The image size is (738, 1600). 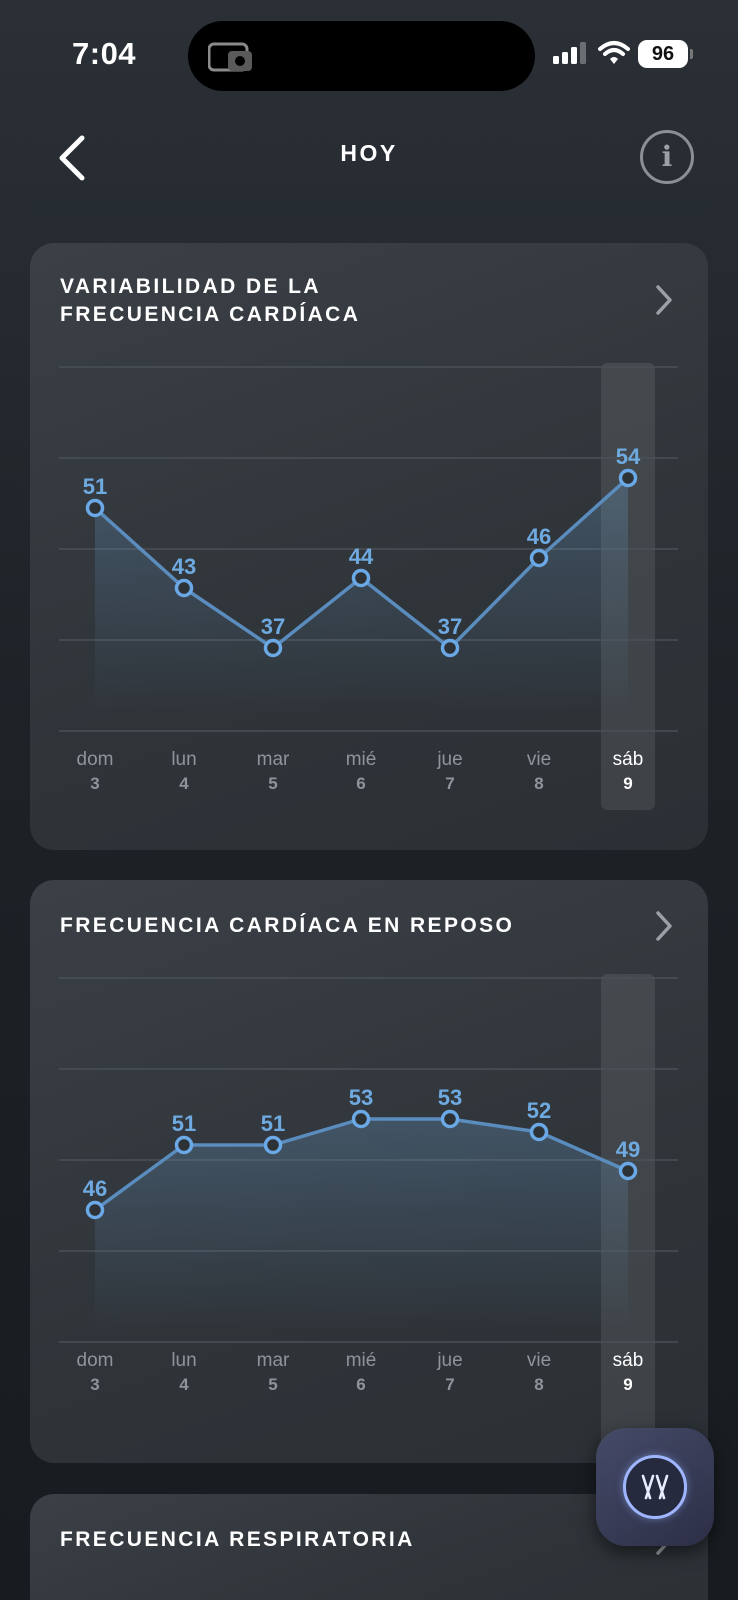 I want to click on info-icon: i, so click(x=667, y=156).